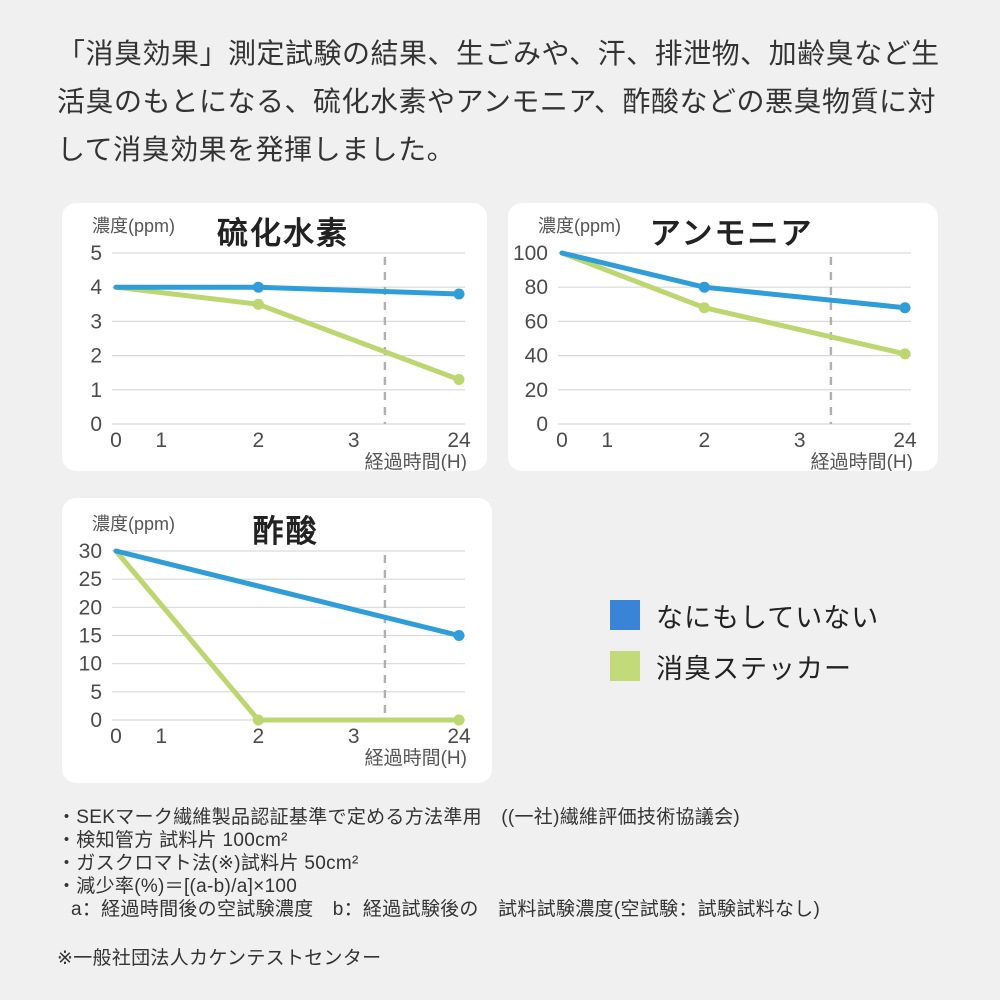  Describe the element at coordinates (283, 233) in the screenshot. I see `chart-title: 硫化水素` at that location.